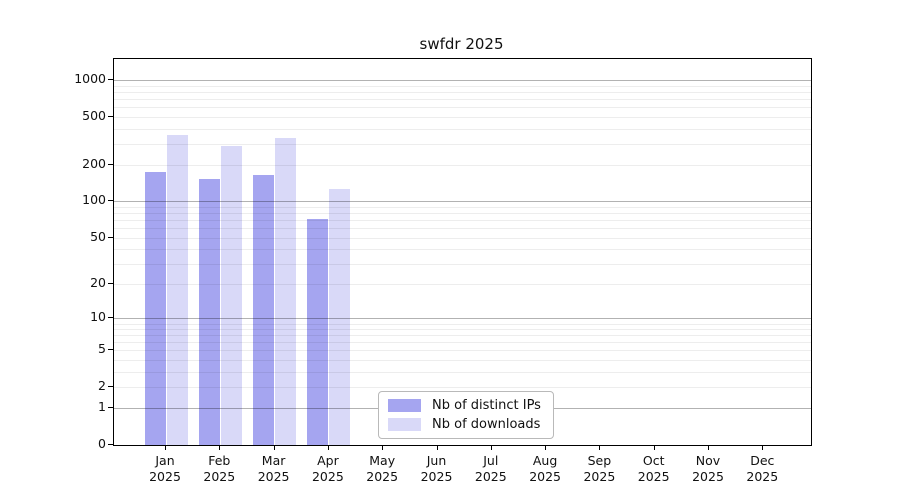  I want to click on x-tick-oct, so click(654, 447).